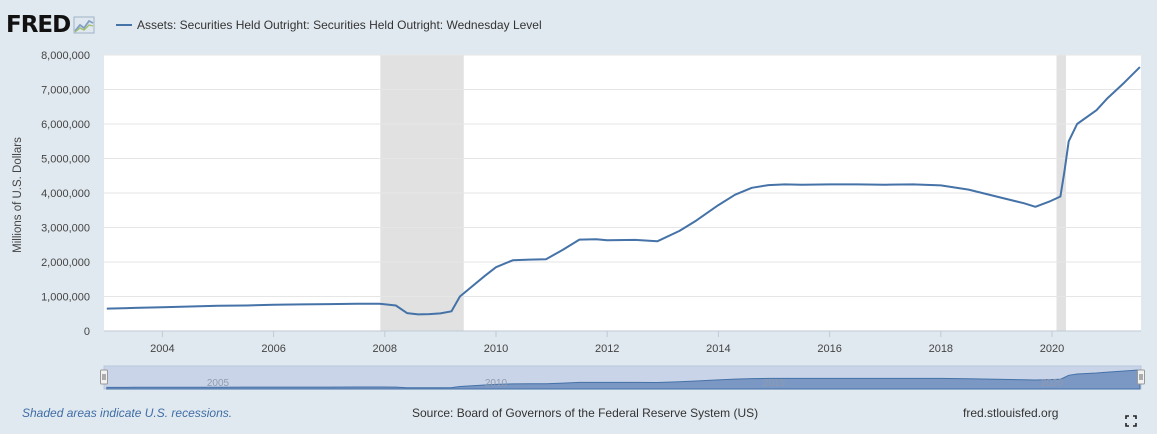 The image size is (1157, 434). Describe the element at coordinates (774, 383) in the screenshot. I see `navigator-tick-label: 2015` at that location.